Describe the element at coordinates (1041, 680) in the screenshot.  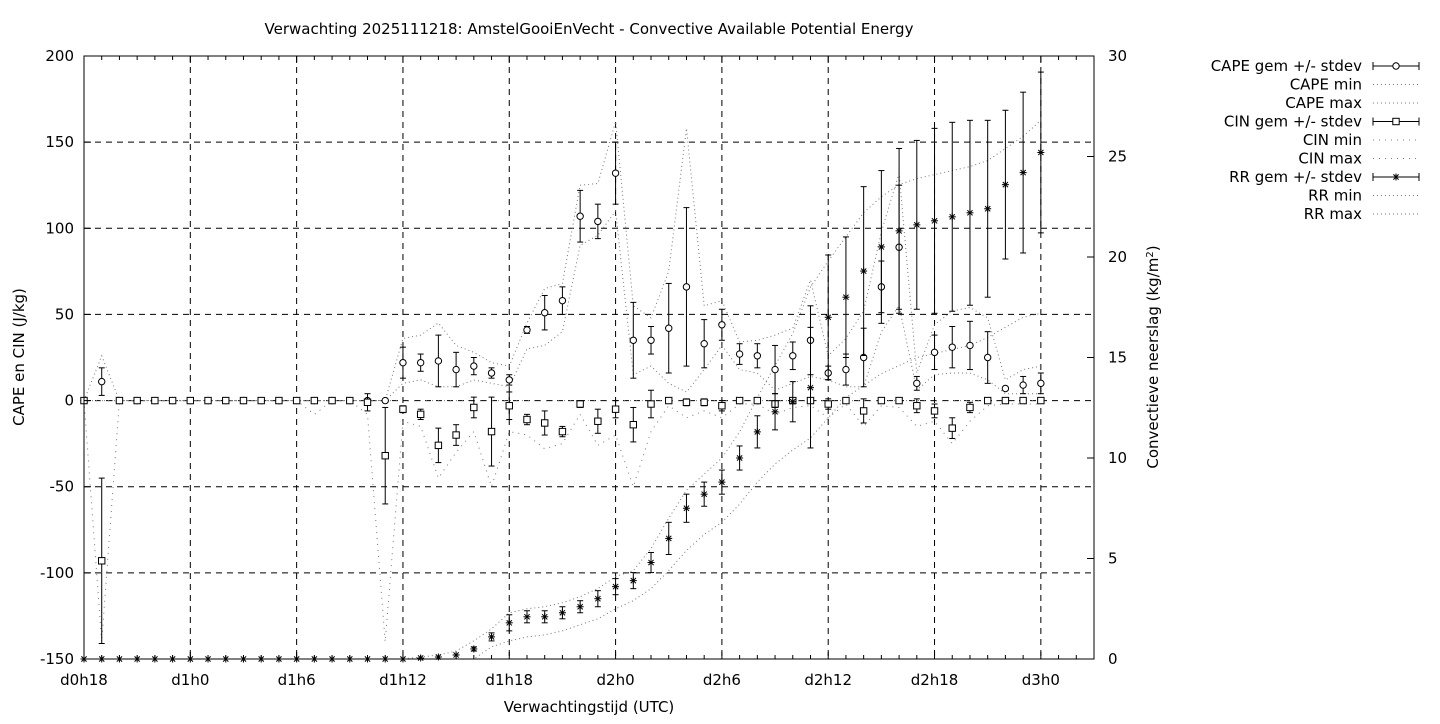
I see `x-tick-label: d3h0` at that location.